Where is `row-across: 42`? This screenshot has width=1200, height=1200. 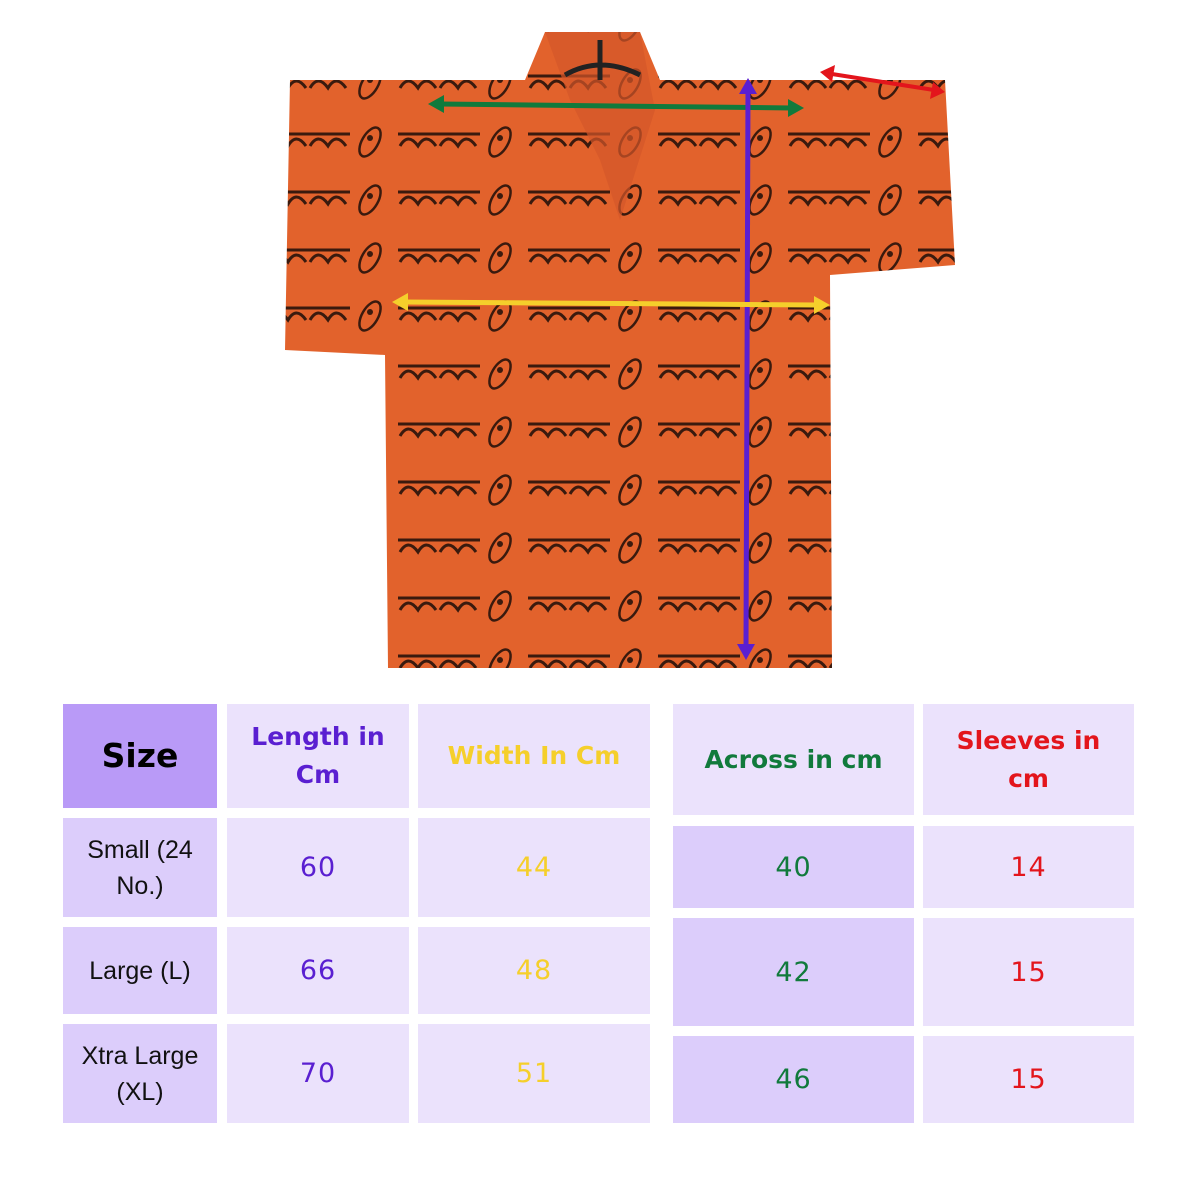
row-across: 42 is located at coordinates (793, 972).